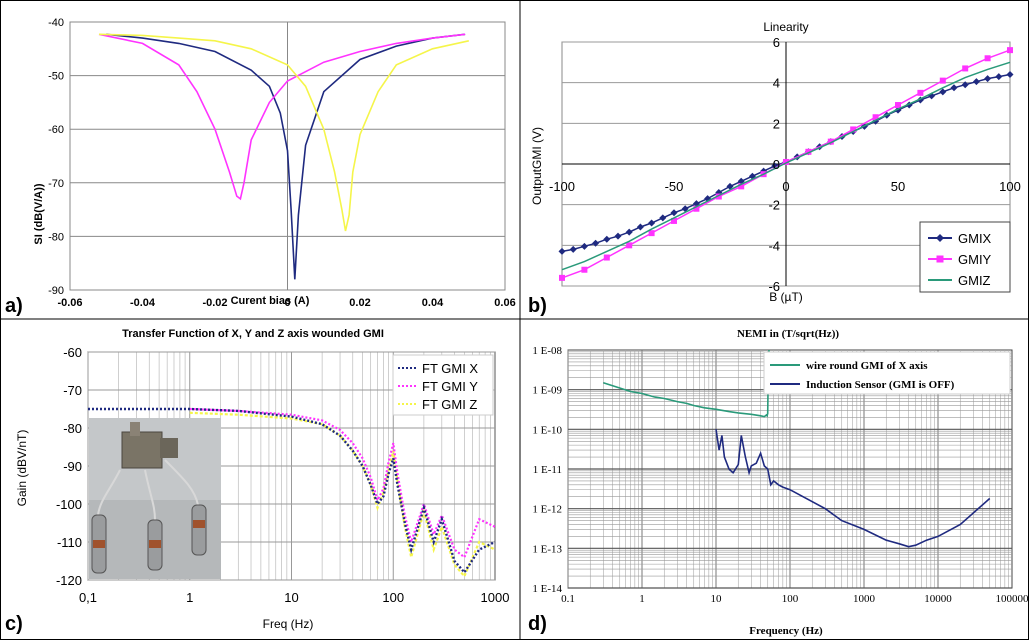 The width and height of the screenshot is (1029, 640). What do you see at coordinates (450, 368) in the screenshot?
I see `panel-c-legend-label: FT GMI X` at bounding box center [450, 368].